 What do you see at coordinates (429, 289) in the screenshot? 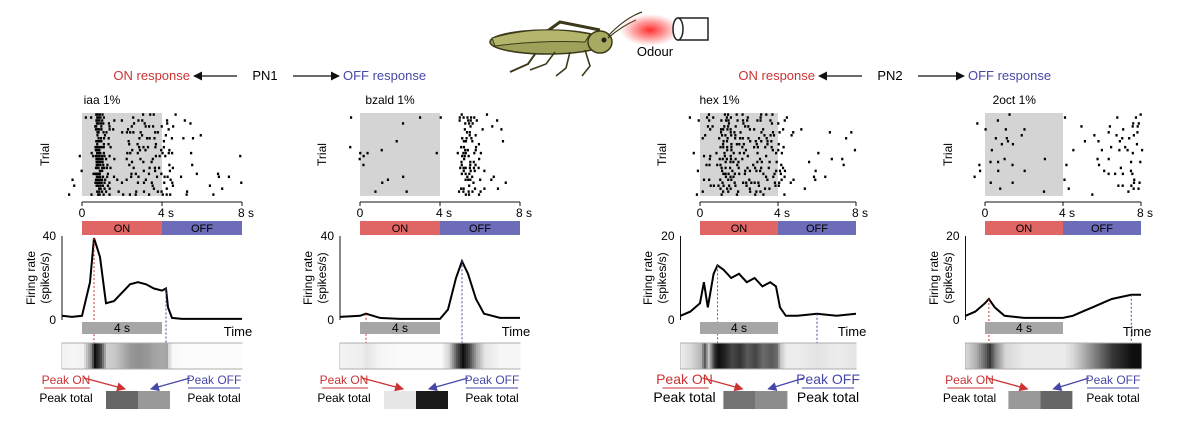
I see `firing-rate-trace` at bounding box center [429, 289].